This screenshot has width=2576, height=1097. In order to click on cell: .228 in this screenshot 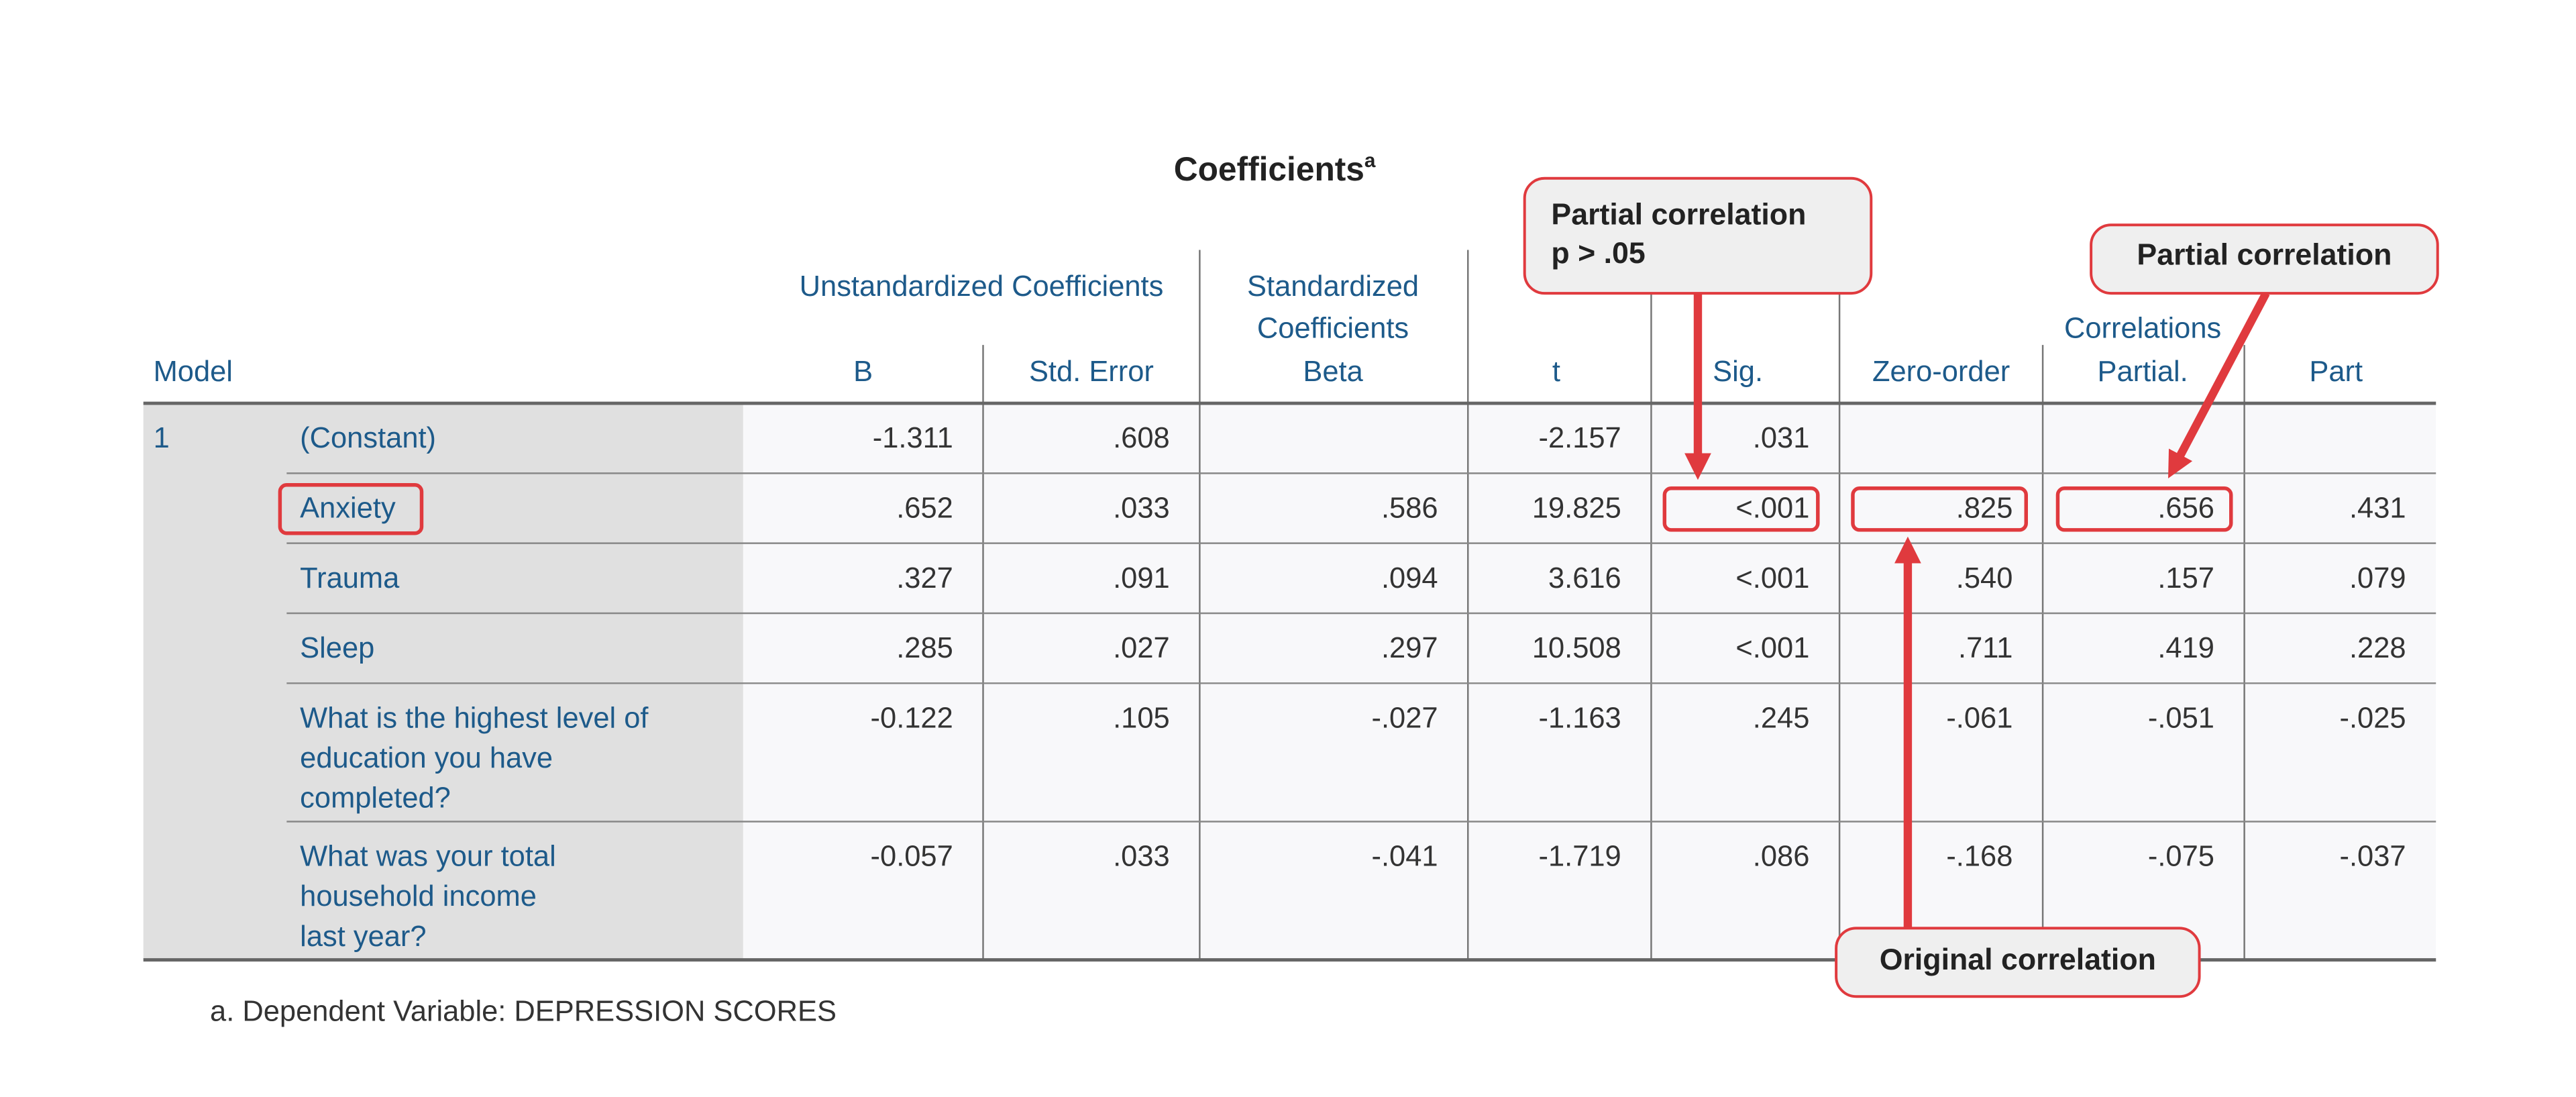, I will do `click(2377, 648)`.